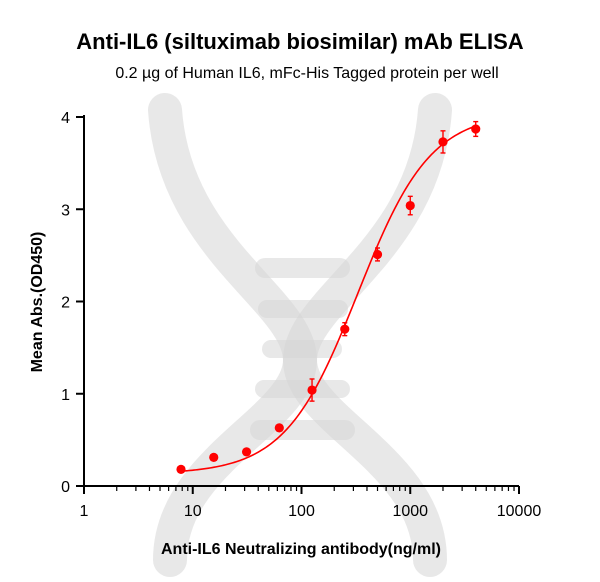 This screenshot has width=600, height=582. I want to click on y-tick-label: 2, so click(65, 303).